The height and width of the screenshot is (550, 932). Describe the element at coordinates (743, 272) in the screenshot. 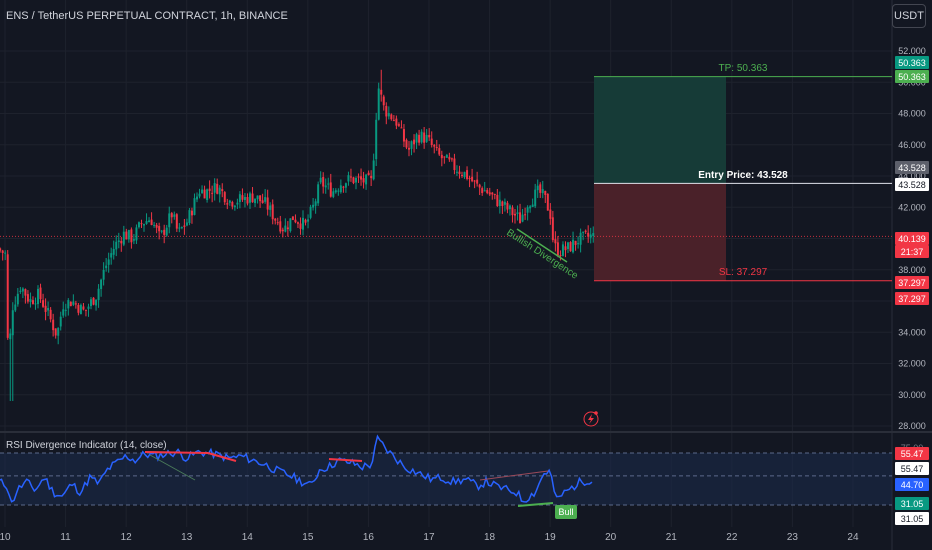

I see `sl-label: SL: 37.297` at that location.